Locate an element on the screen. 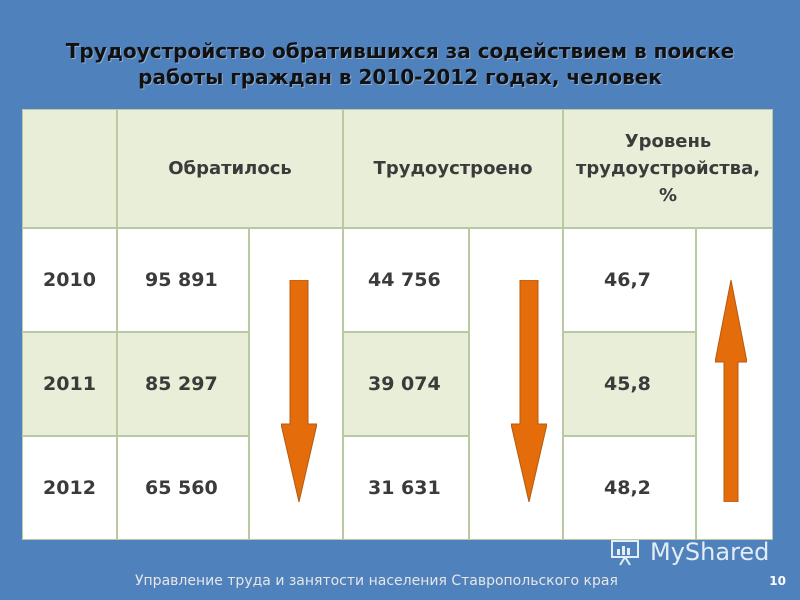 This screenshot has height=600, width=800. header-cell-rate is located at coordinates (668, 168).